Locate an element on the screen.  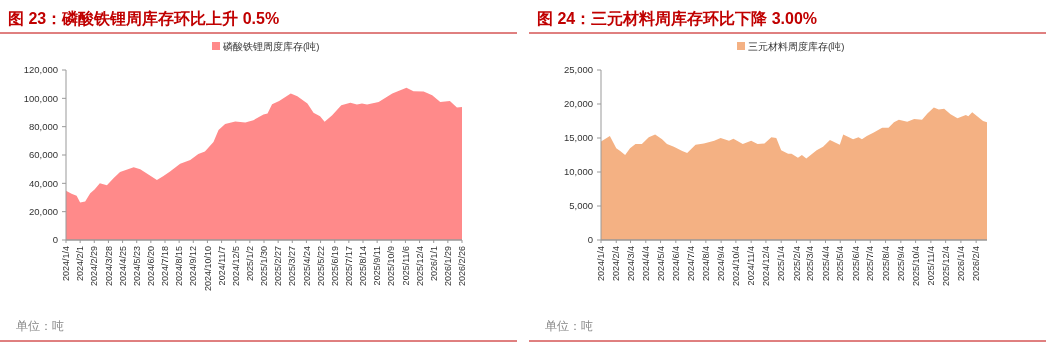
y-tick-label: 80,000 is located at coordinates (43, 126).